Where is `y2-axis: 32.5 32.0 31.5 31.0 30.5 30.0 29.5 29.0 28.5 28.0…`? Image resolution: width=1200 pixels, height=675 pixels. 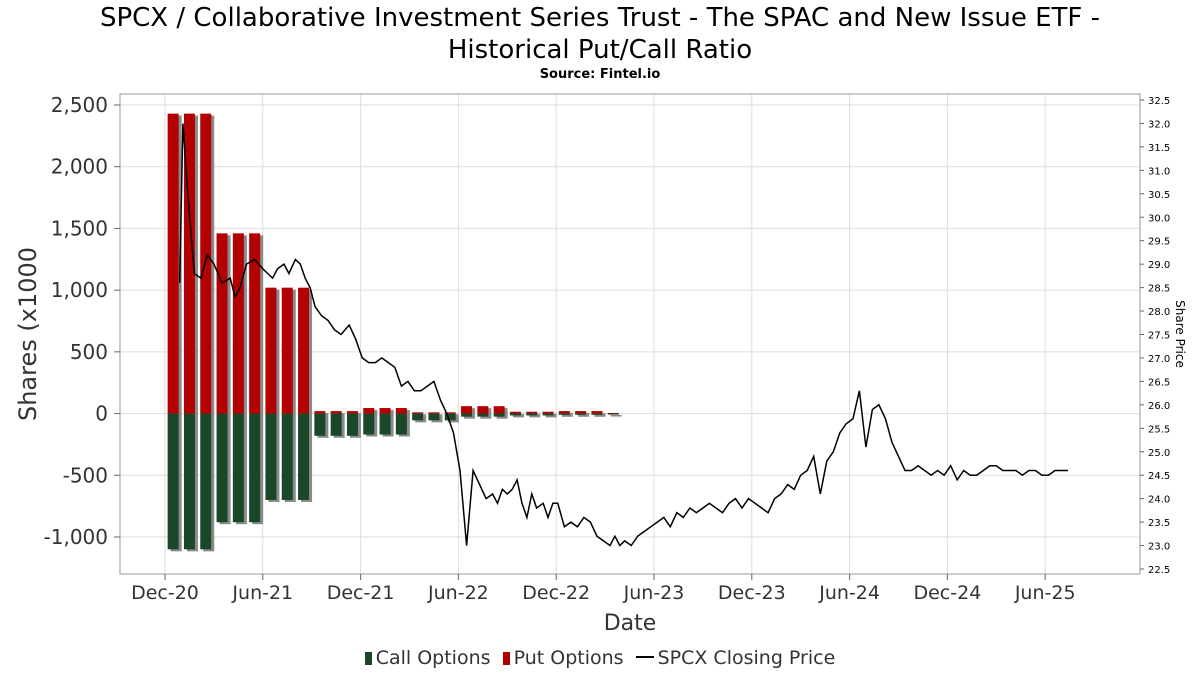
y2-axis: 32.5 32.0 31.5 31.0 30.5 30.0 29.5 29.0 28.5 28.0… is located at coordinates (1155, 336).